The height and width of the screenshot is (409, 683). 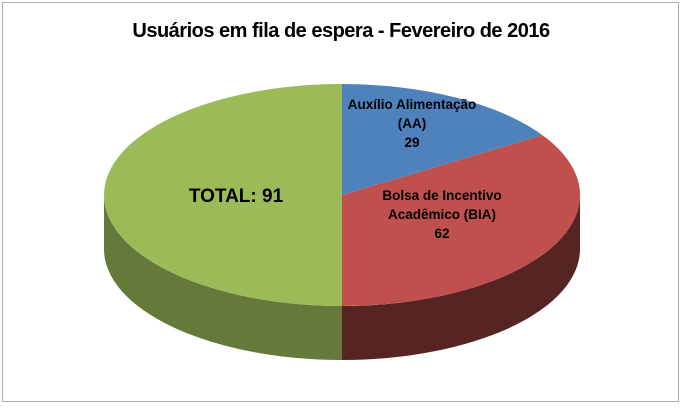 I want to click on slice-label-line: Bolsa de Incentivo, so click(x=442, y=195).